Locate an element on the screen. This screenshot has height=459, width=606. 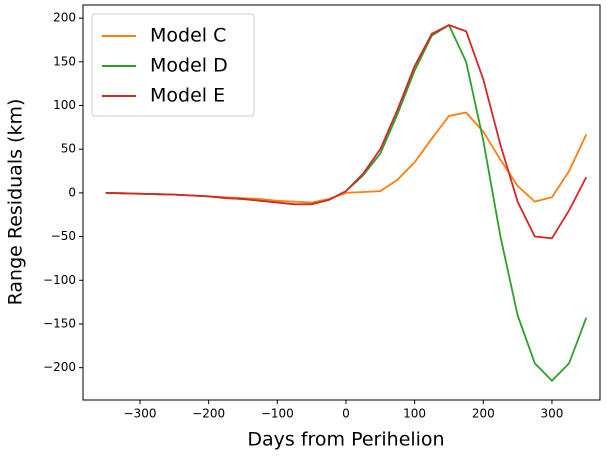
x-tick-label: −100 is located at coordinates (277, 414).